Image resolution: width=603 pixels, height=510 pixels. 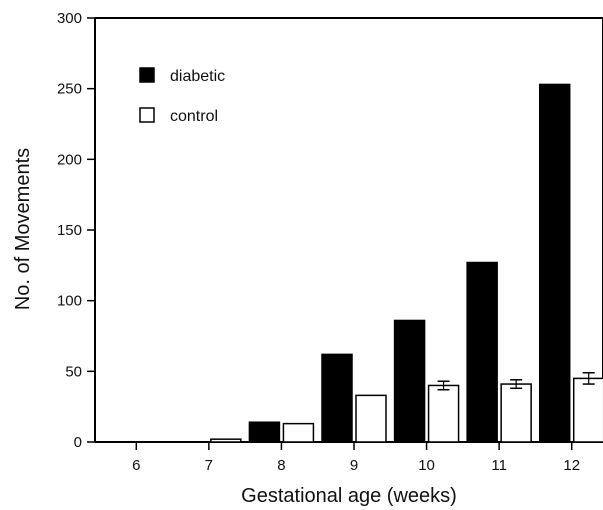 What do you see at coordinates (78, 442) in the screenshot?
I see `y-tick-label: 0` at bounding box center [78, 442].